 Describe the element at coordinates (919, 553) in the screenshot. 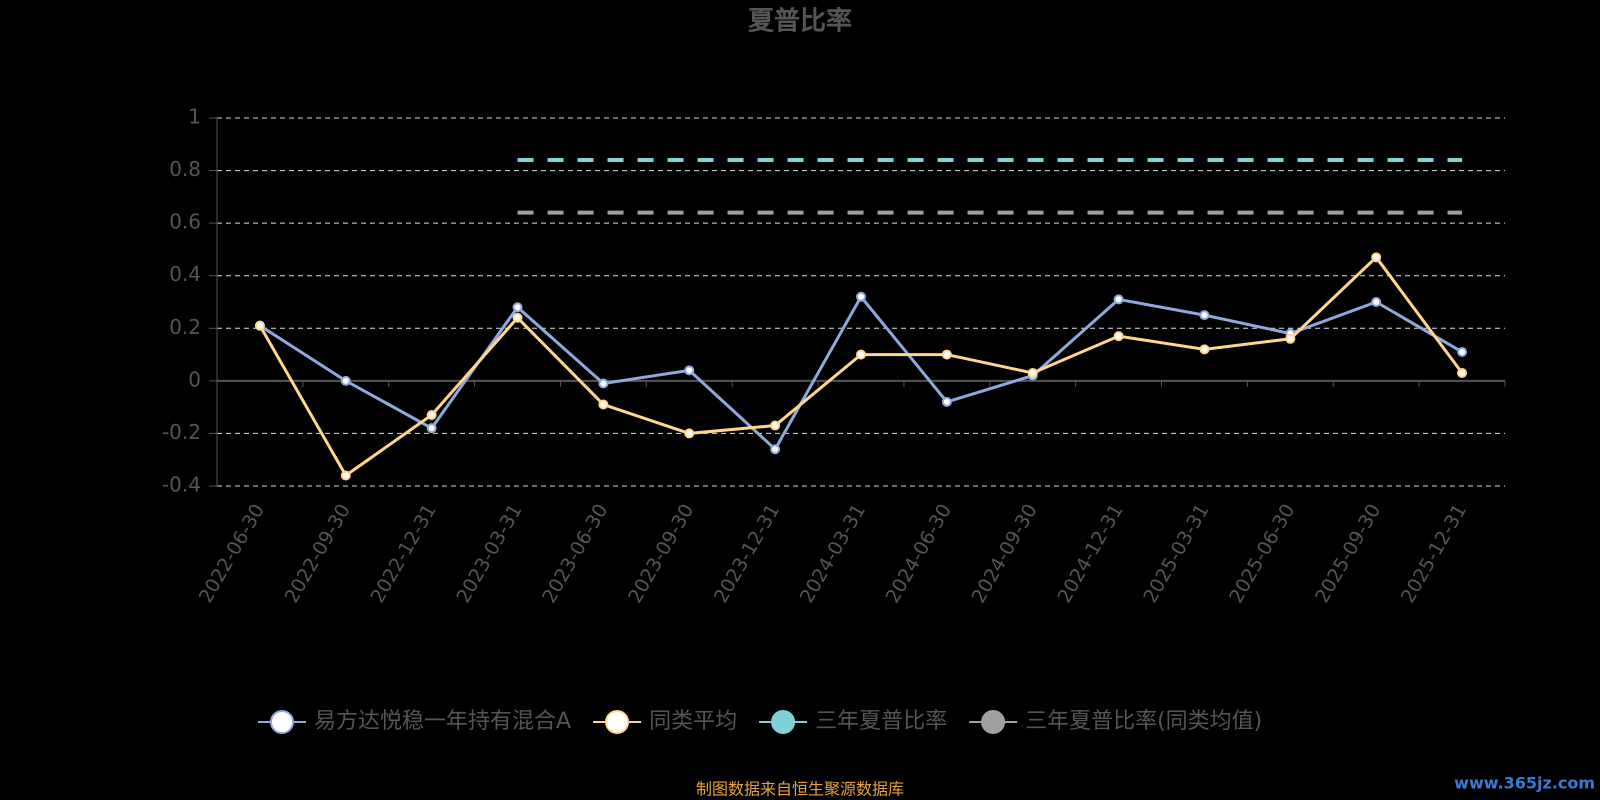

I see `x-tick-label: 2024-06-30` at that location.